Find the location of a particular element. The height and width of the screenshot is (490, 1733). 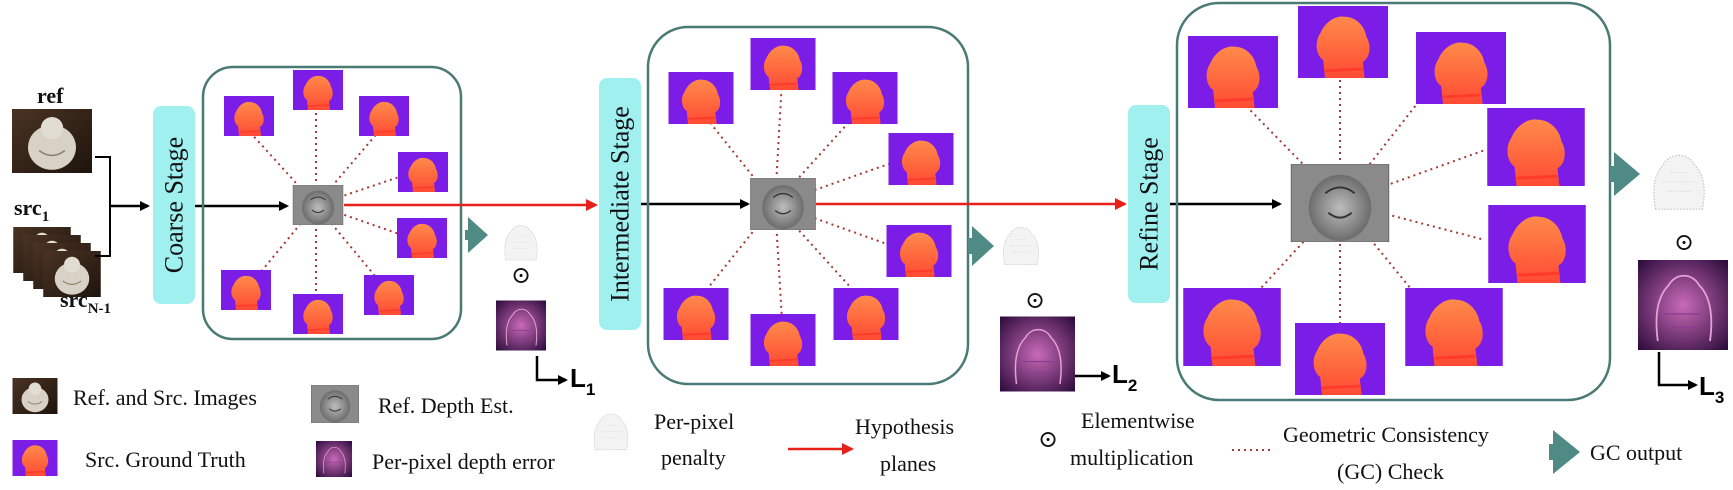

refine-depth-error is located at coordinates (1683, 305).